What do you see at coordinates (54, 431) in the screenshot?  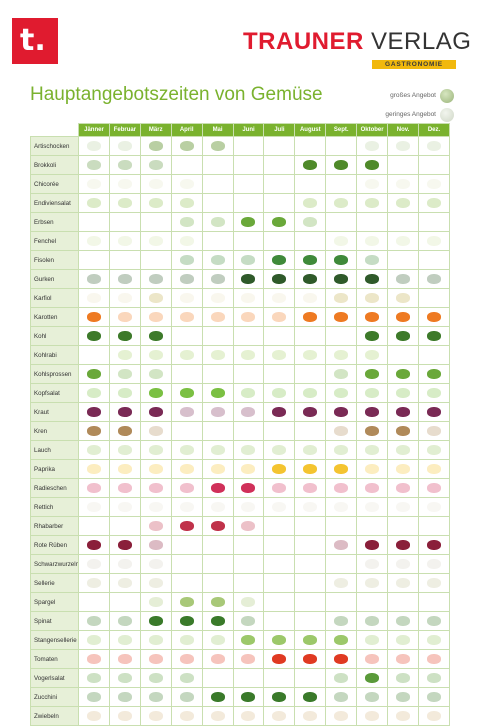 I see `vegetable-name: Kren` at bounding box center [54, 431].